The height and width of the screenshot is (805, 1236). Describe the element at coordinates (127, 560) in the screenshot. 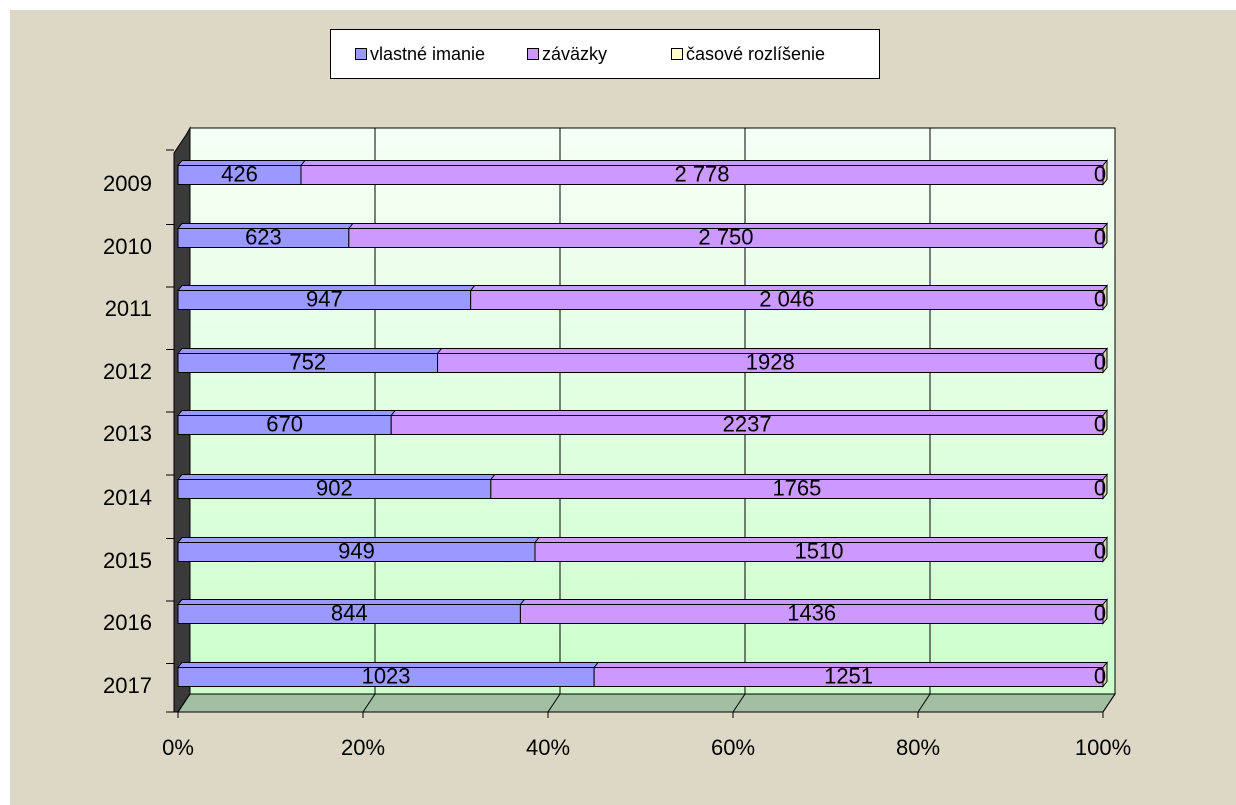

I see `y-tick-label: 2015` at that location.